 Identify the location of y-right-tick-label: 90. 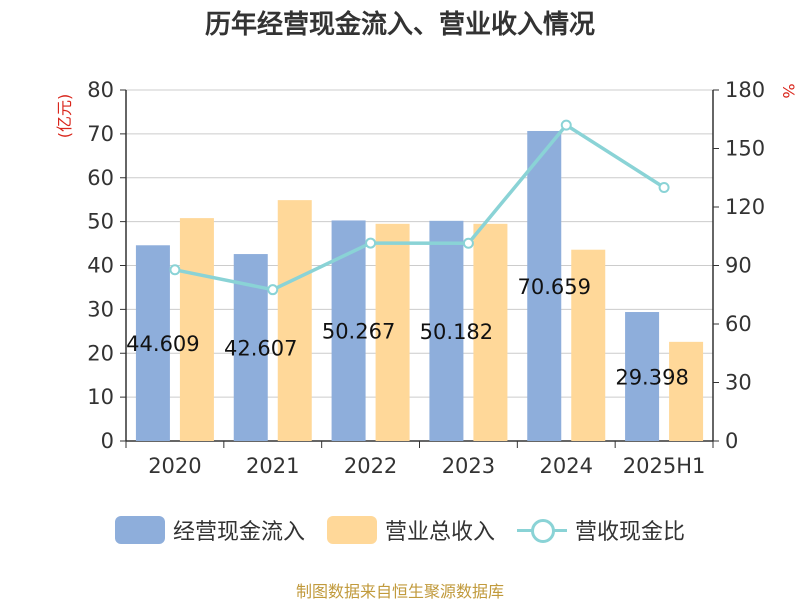
(738, 266).